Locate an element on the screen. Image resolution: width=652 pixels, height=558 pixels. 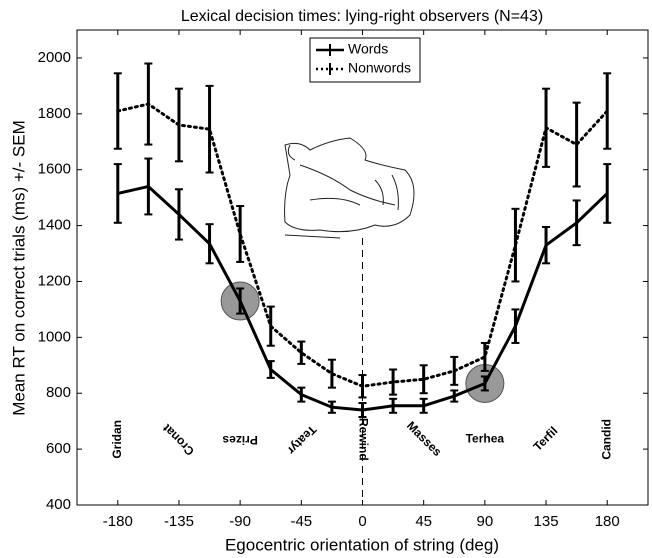
string-label: Prizes is located at coordinates (240, 440).